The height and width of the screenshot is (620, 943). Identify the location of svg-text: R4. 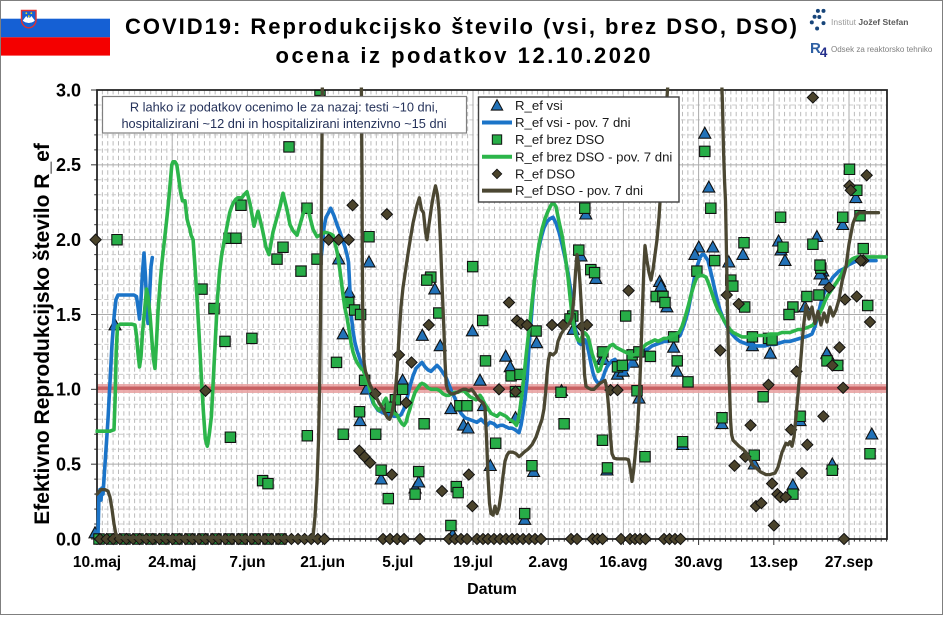
(819, 50).